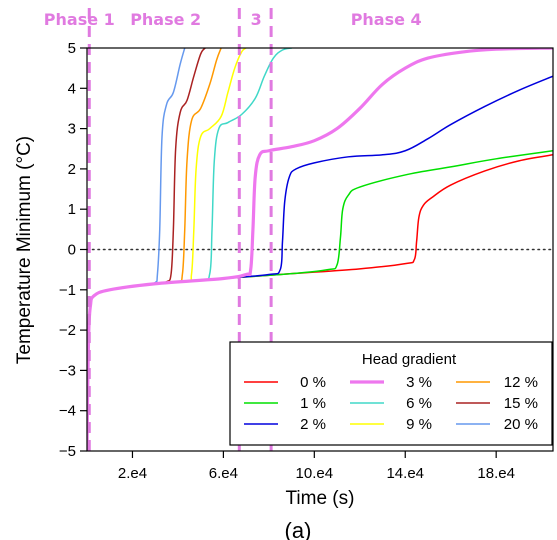  I want to click on y-tick-label: 4, so click(72, 88).